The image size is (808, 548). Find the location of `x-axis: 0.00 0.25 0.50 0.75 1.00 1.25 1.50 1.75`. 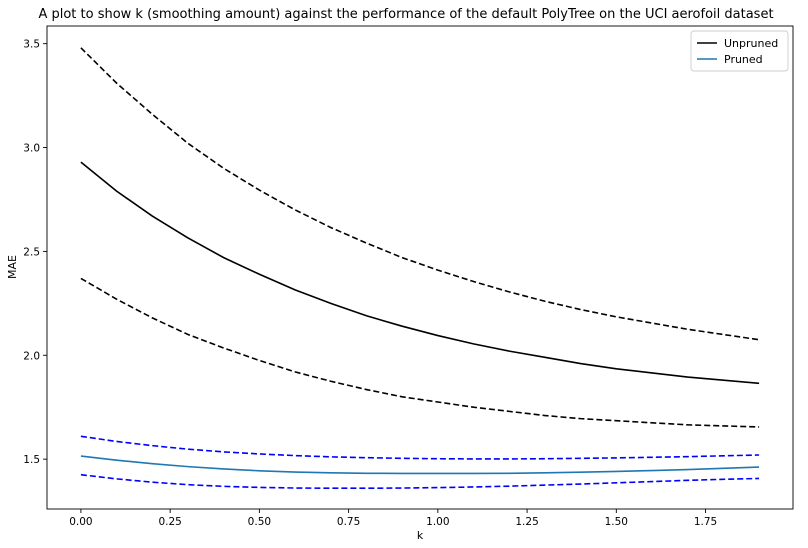

x-axis: 0.00 0.25 0.50 0.75 1.00 1.25 1.50 1.75 is located at coordinates (393, 518).